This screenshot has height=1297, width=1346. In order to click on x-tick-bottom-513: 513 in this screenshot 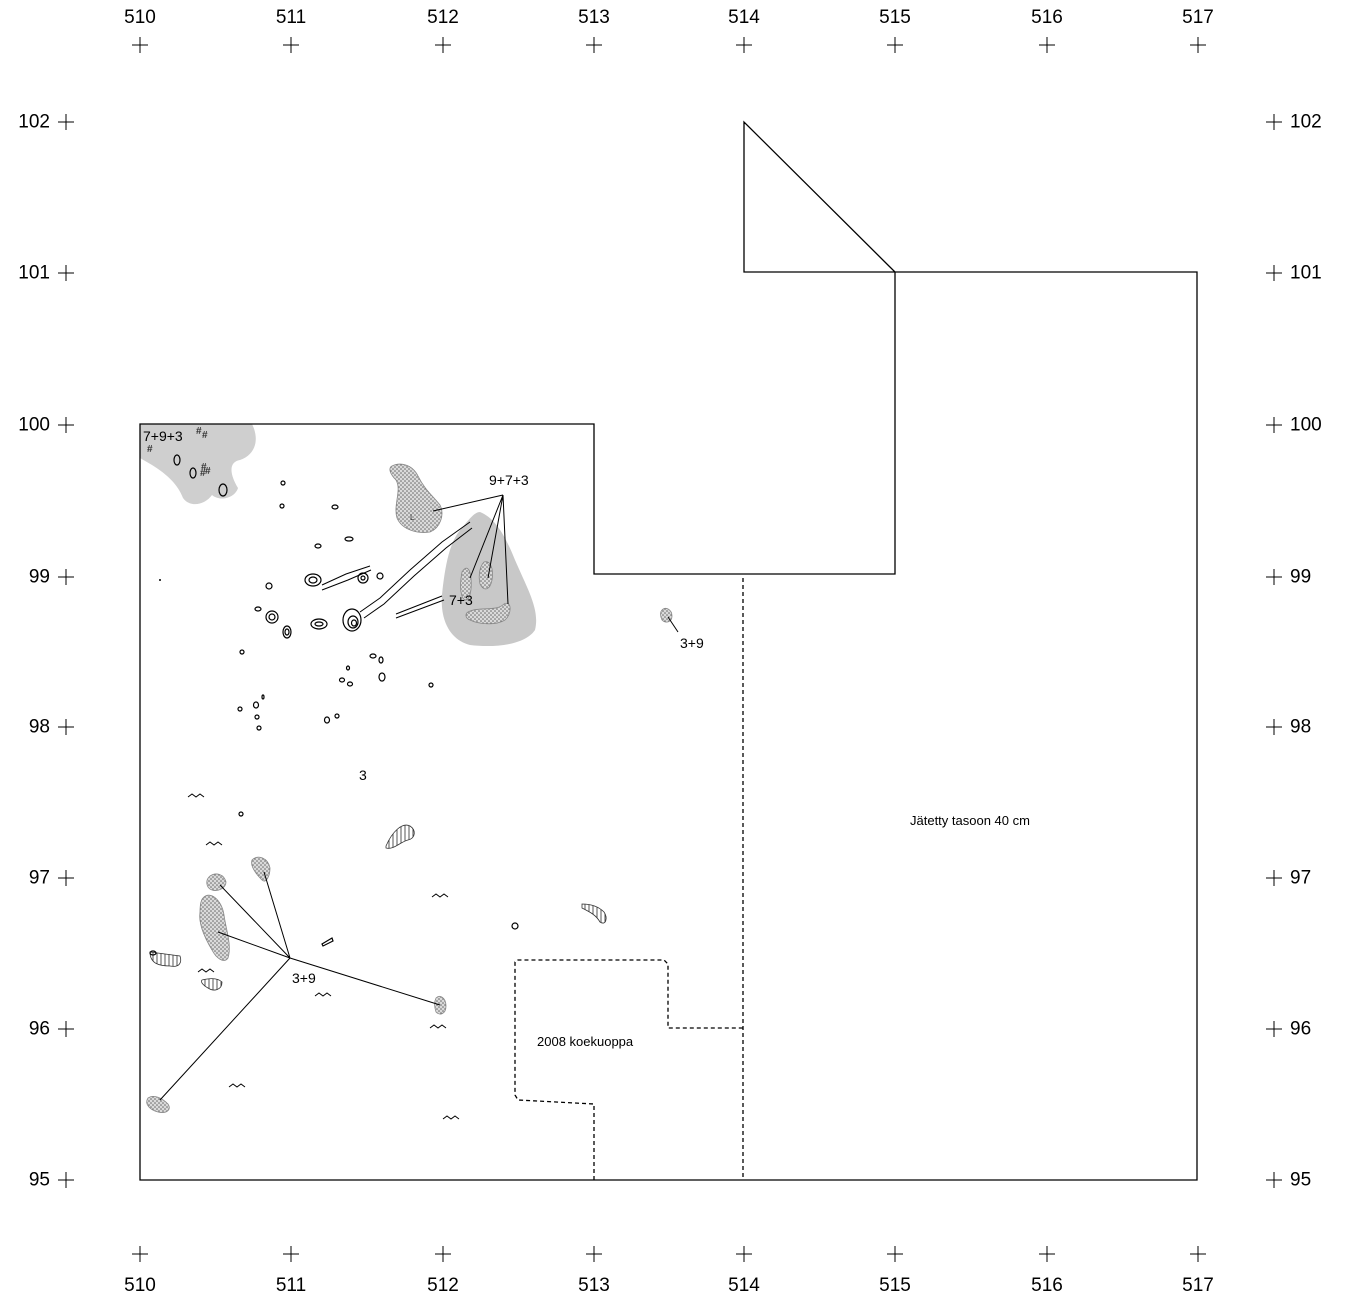, I will do `click(594, 1285)`.